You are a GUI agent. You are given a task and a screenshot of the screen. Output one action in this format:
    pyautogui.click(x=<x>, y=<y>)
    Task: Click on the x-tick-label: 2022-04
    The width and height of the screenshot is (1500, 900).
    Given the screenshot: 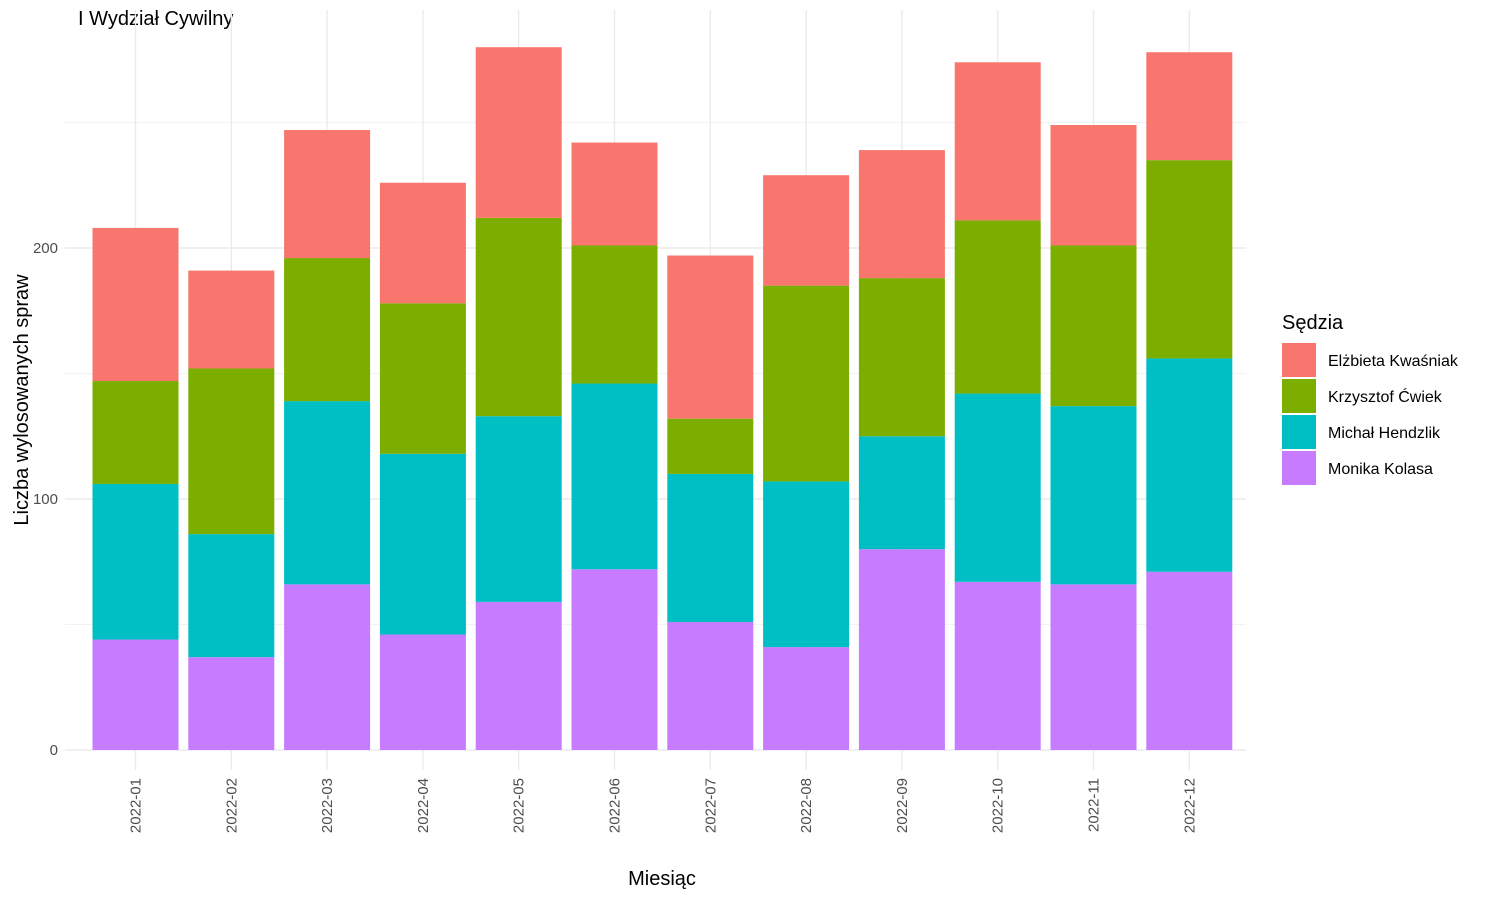 What is the action you would take?
    pyautogui.click(x=423, y=805)
    